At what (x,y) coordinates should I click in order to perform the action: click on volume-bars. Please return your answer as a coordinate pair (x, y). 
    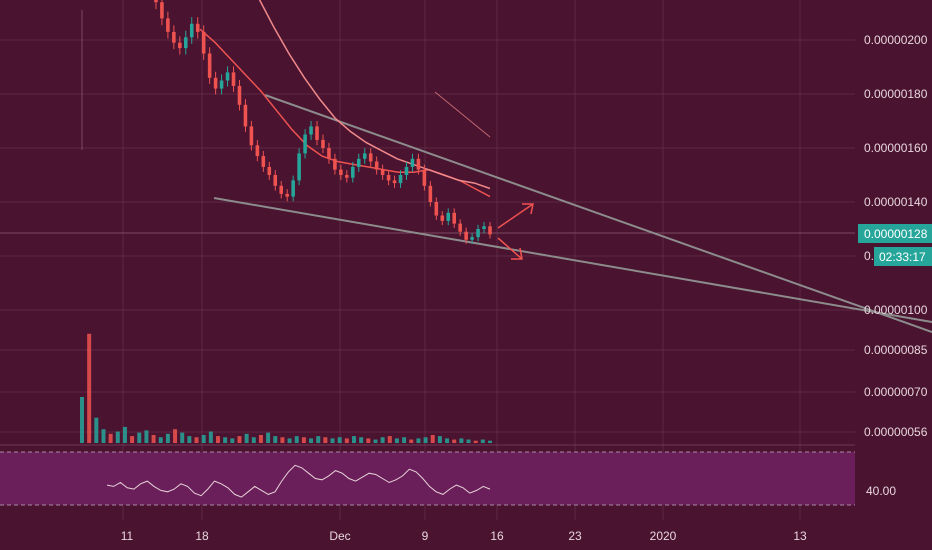
    Looking at the image, I should click on (286, 388).